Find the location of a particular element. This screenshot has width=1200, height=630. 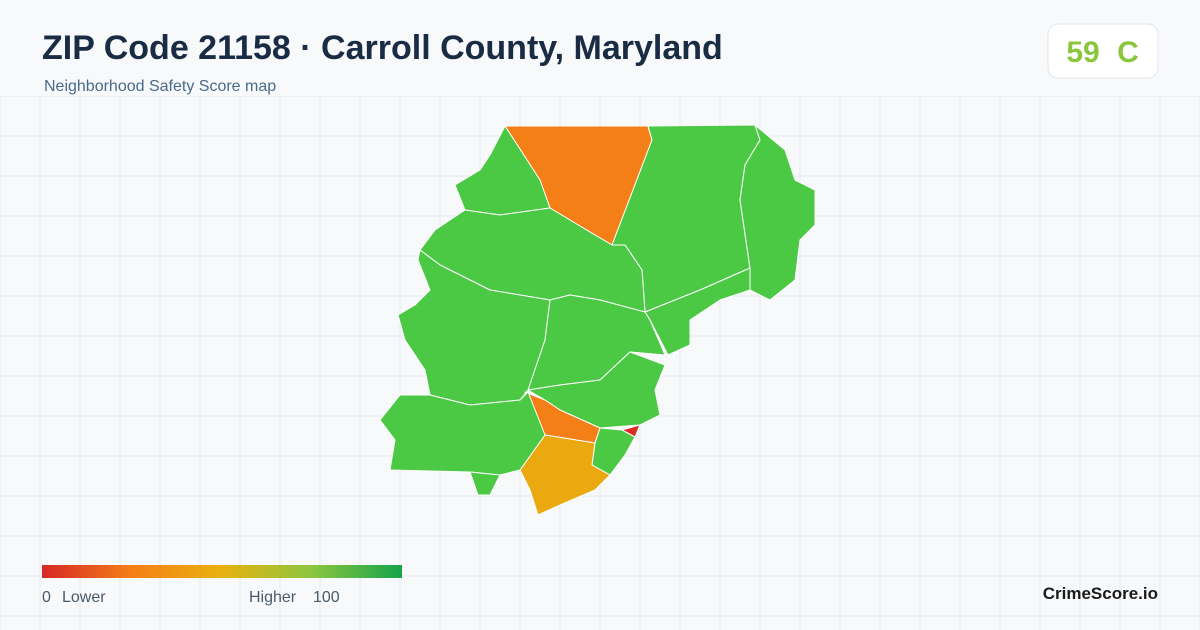

score-value: 59 is located at coordinates (1082, 52).